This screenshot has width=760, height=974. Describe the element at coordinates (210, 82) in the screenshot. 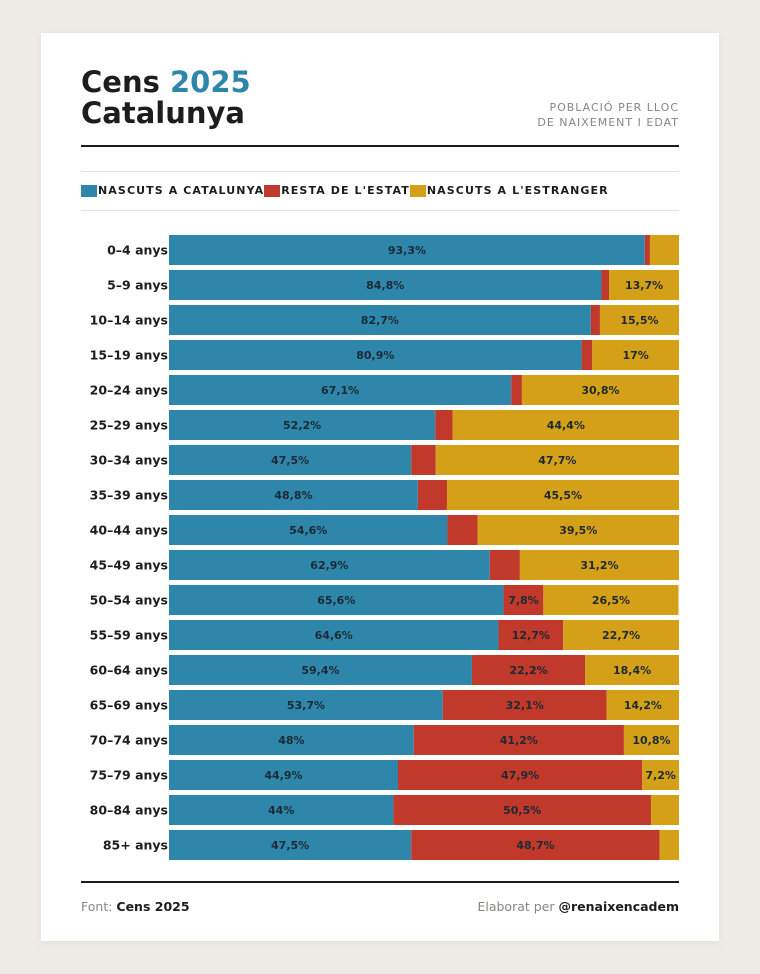

I see `title-year: 2025` at that location.